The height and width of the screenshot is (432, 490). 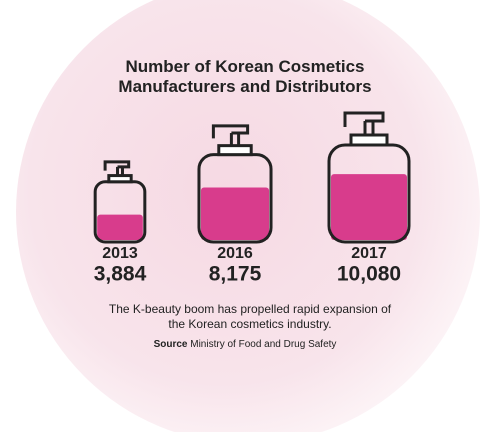 What do you see at coordinates (120, 274) in the screenshot?
I see `value-label: 3,884` at bounding box center [120, 274].